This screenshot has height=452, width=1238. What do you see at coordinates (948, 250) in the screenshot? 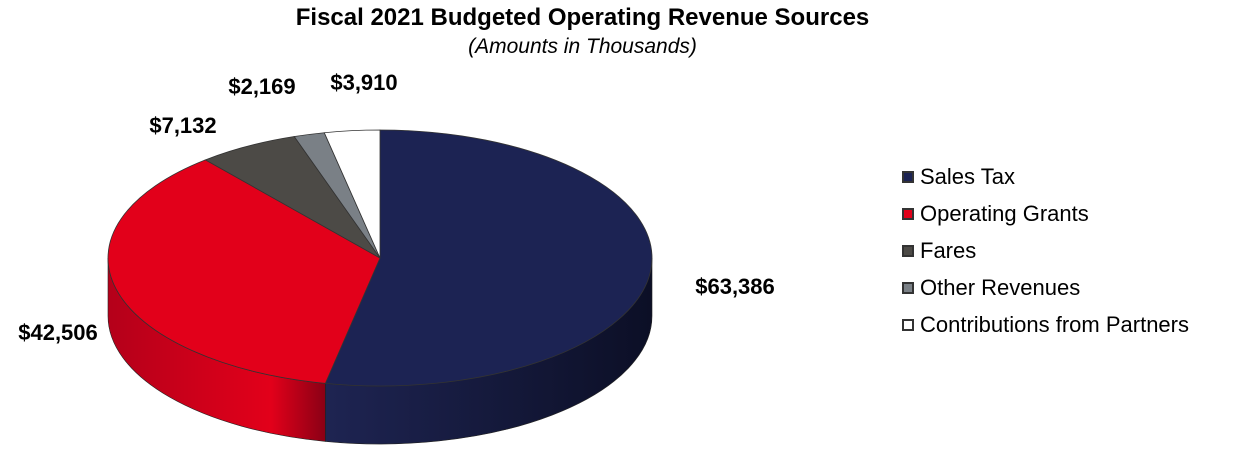
I see `legend-label: Fares` at bounding box center [948, 250].